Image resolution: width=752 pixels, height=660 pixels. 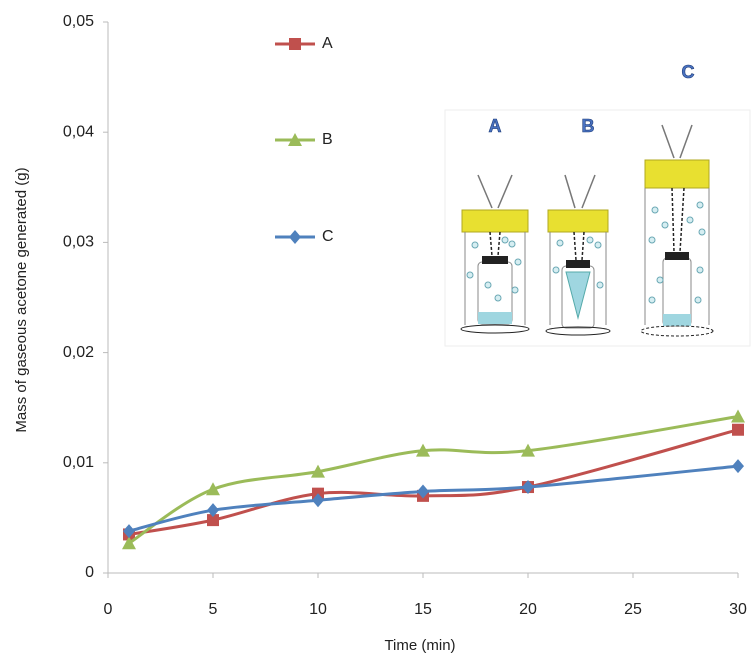 I want to click on x-axis-title: Time (min), so click(x=419, y=645).